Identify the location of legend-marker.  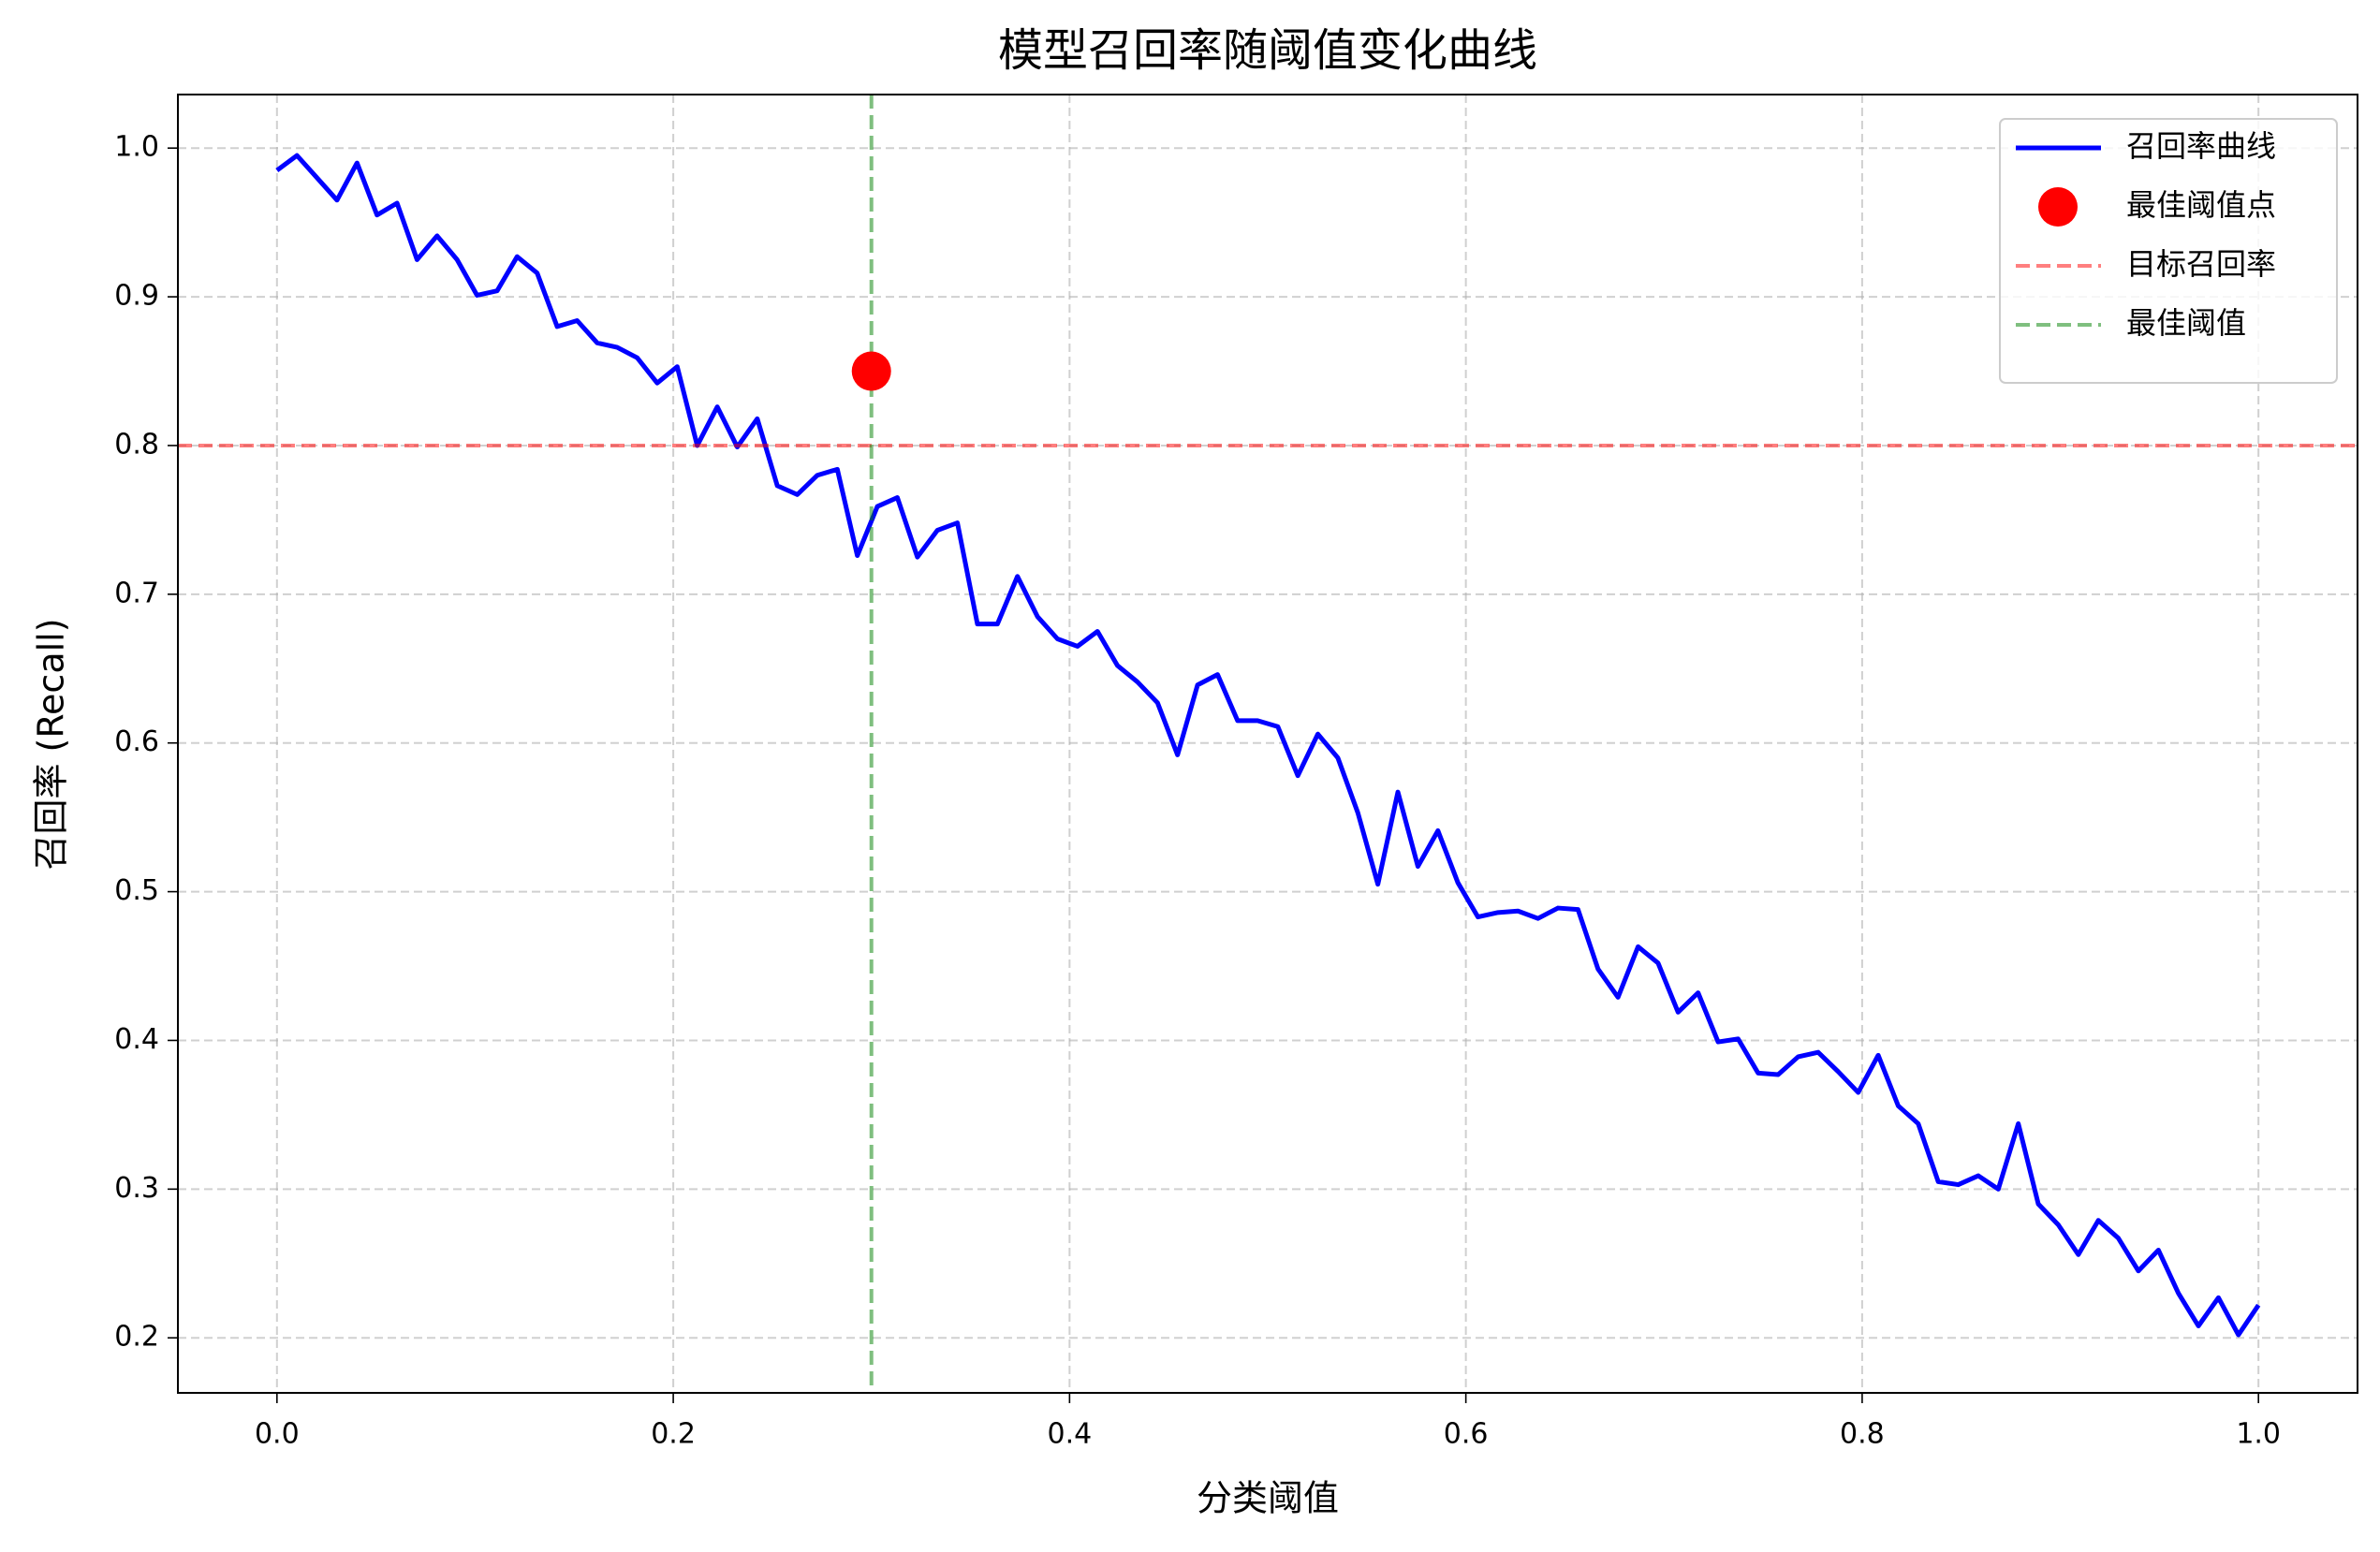
(2058, 207).